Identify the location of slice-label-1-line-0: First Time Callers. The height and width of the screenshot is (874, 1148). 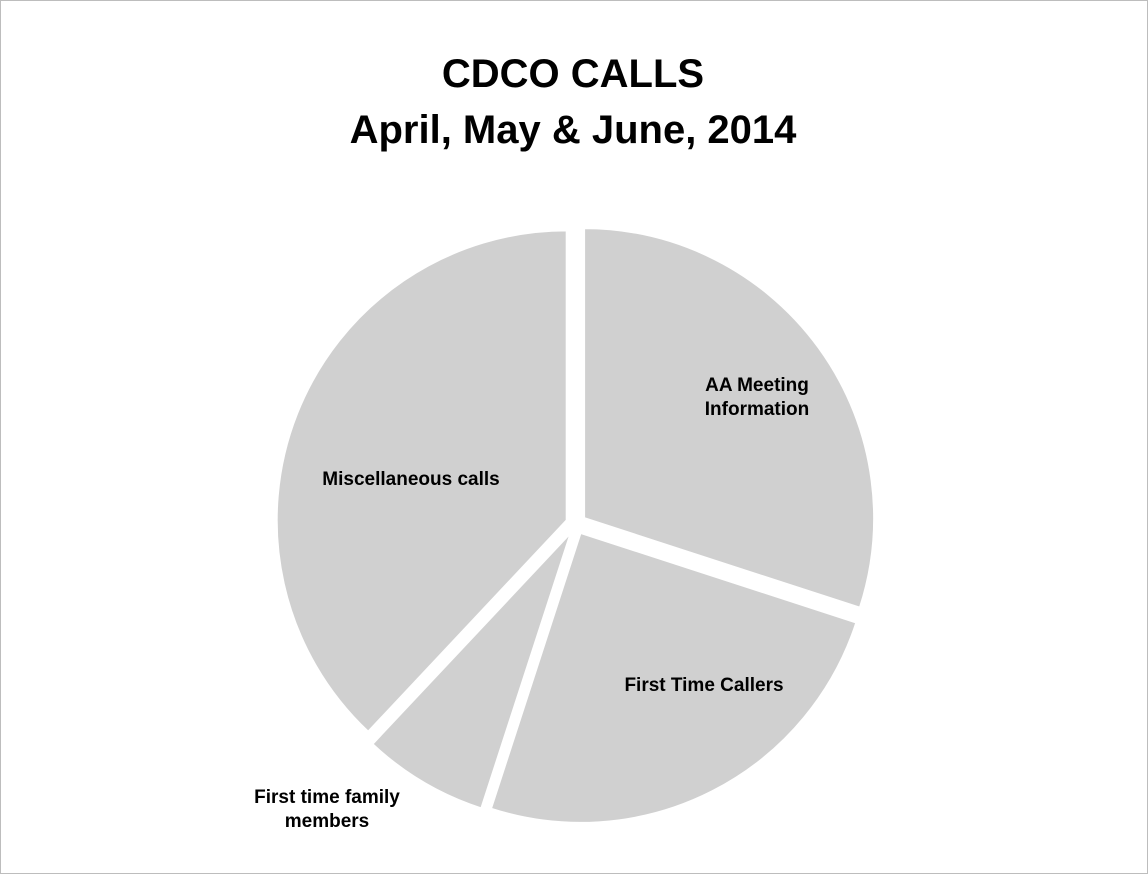
(703, 685).